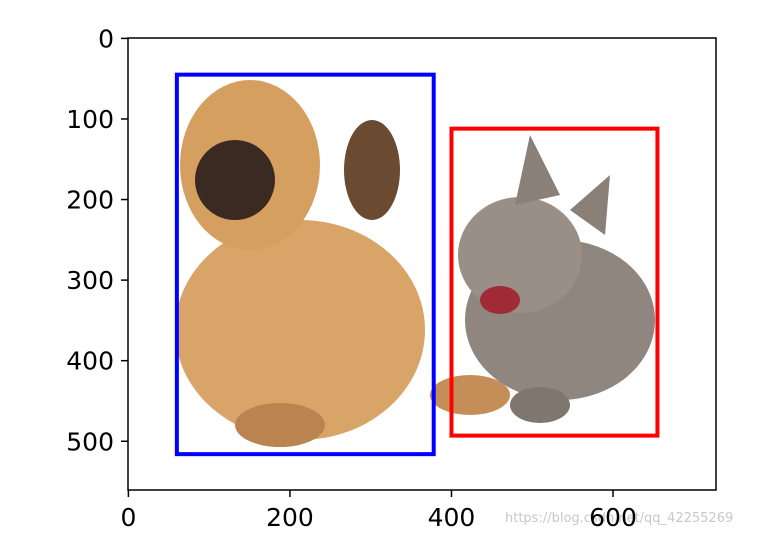 This screenshot has height=541, width=757. What do you see at coordinates (128, 517) in the screenshot?
I see `x-tick-label: 0` at bounding box center [128, 517].